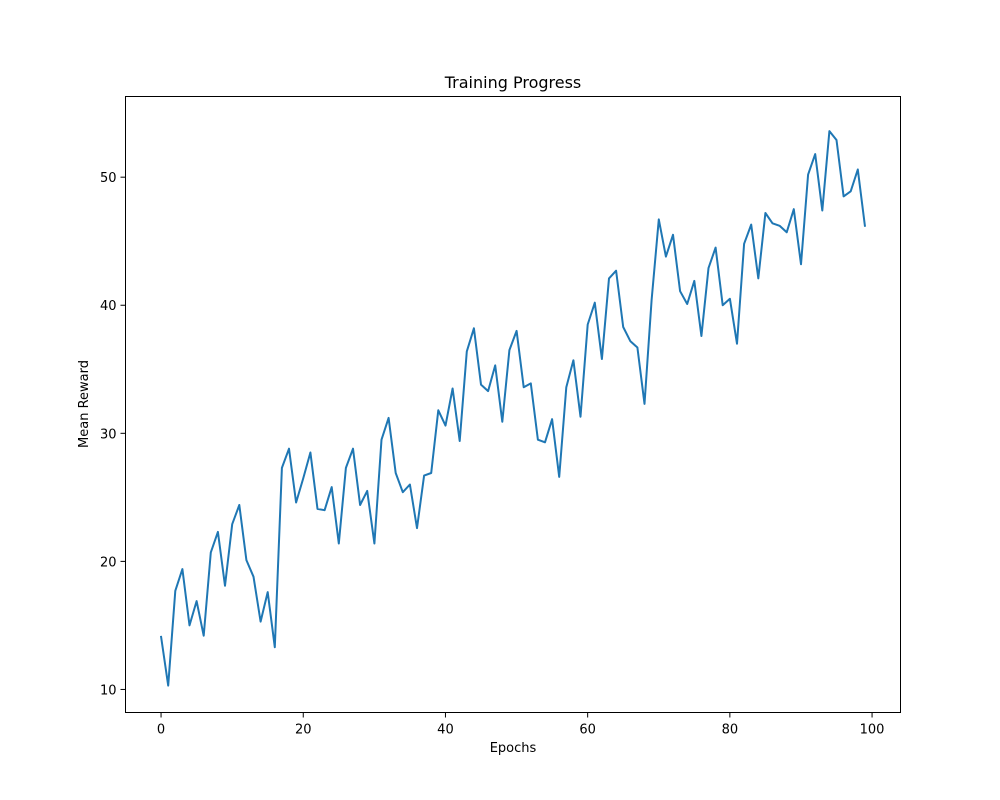  Describe the element at coordinates (108, 434) in the screenshot. I see `y-tick-label: 30` at that location.